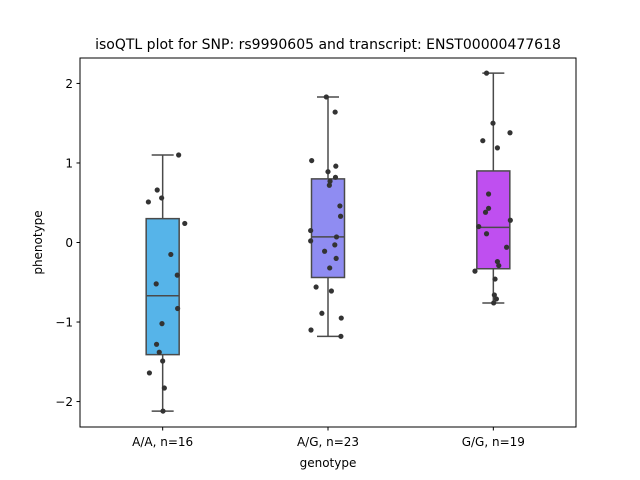 The width and height of the screenshot is (640, 480). What do you see at coordinates (328, 463) in the screenshot?
I see `x-axis-label: genotype` at bounding box center [328, 463].